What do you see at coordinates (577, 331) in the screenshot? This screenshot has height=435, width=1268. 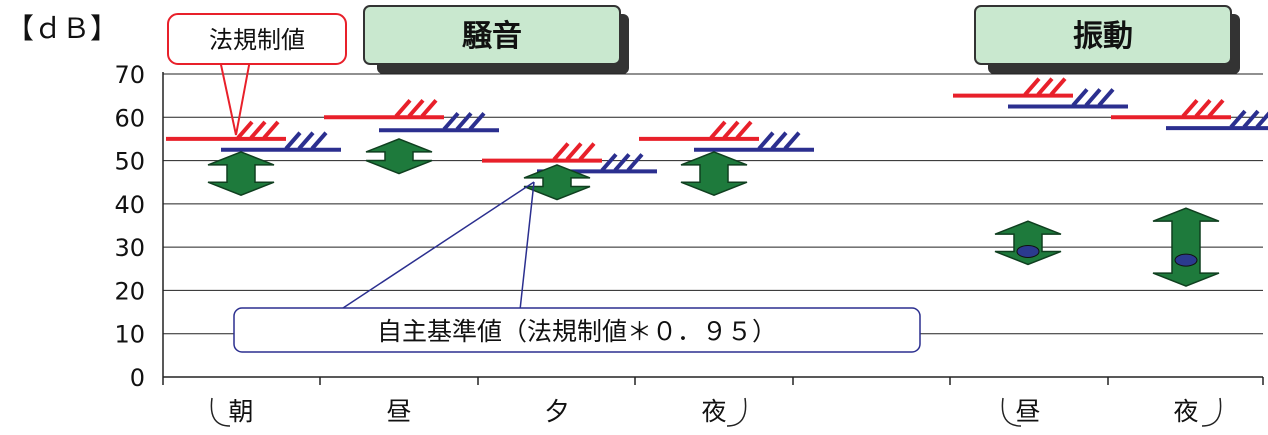 I see `legend-self-standard-text: 自主基準値（法規制値＊０．９５）` at bounding box center [577, 331].